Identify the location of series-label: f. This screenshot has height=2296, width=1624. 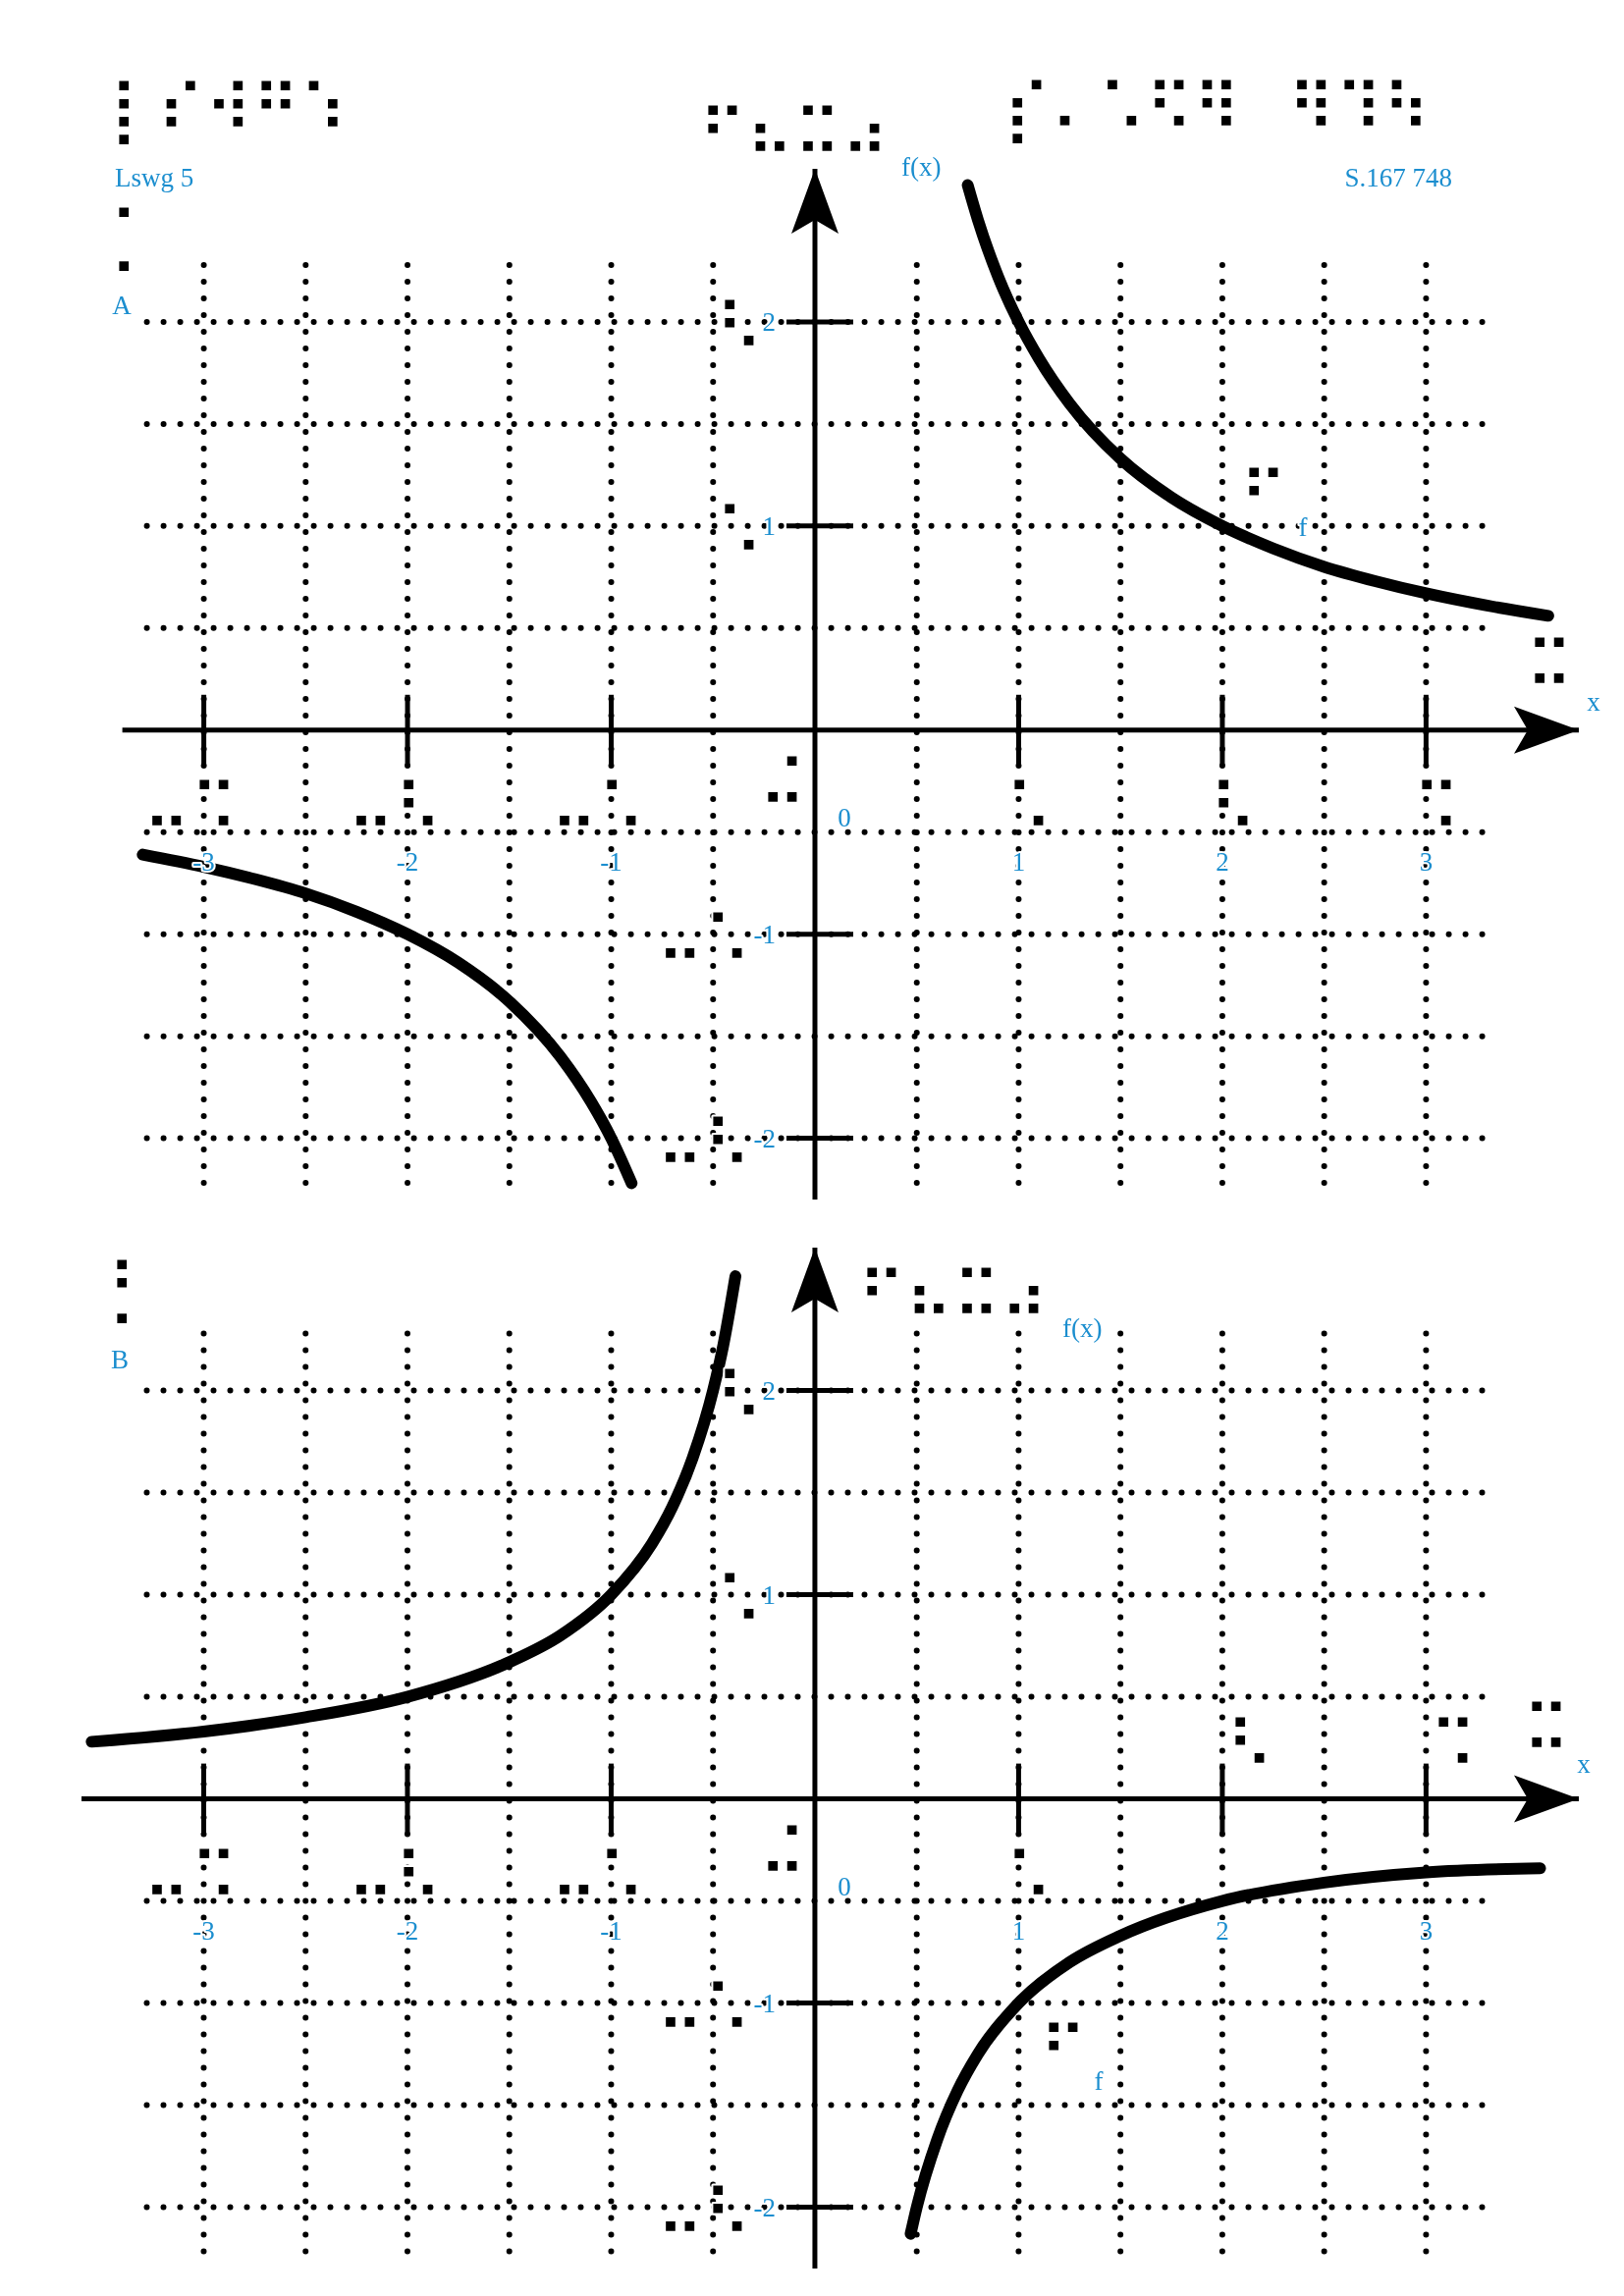
(1303, 527).